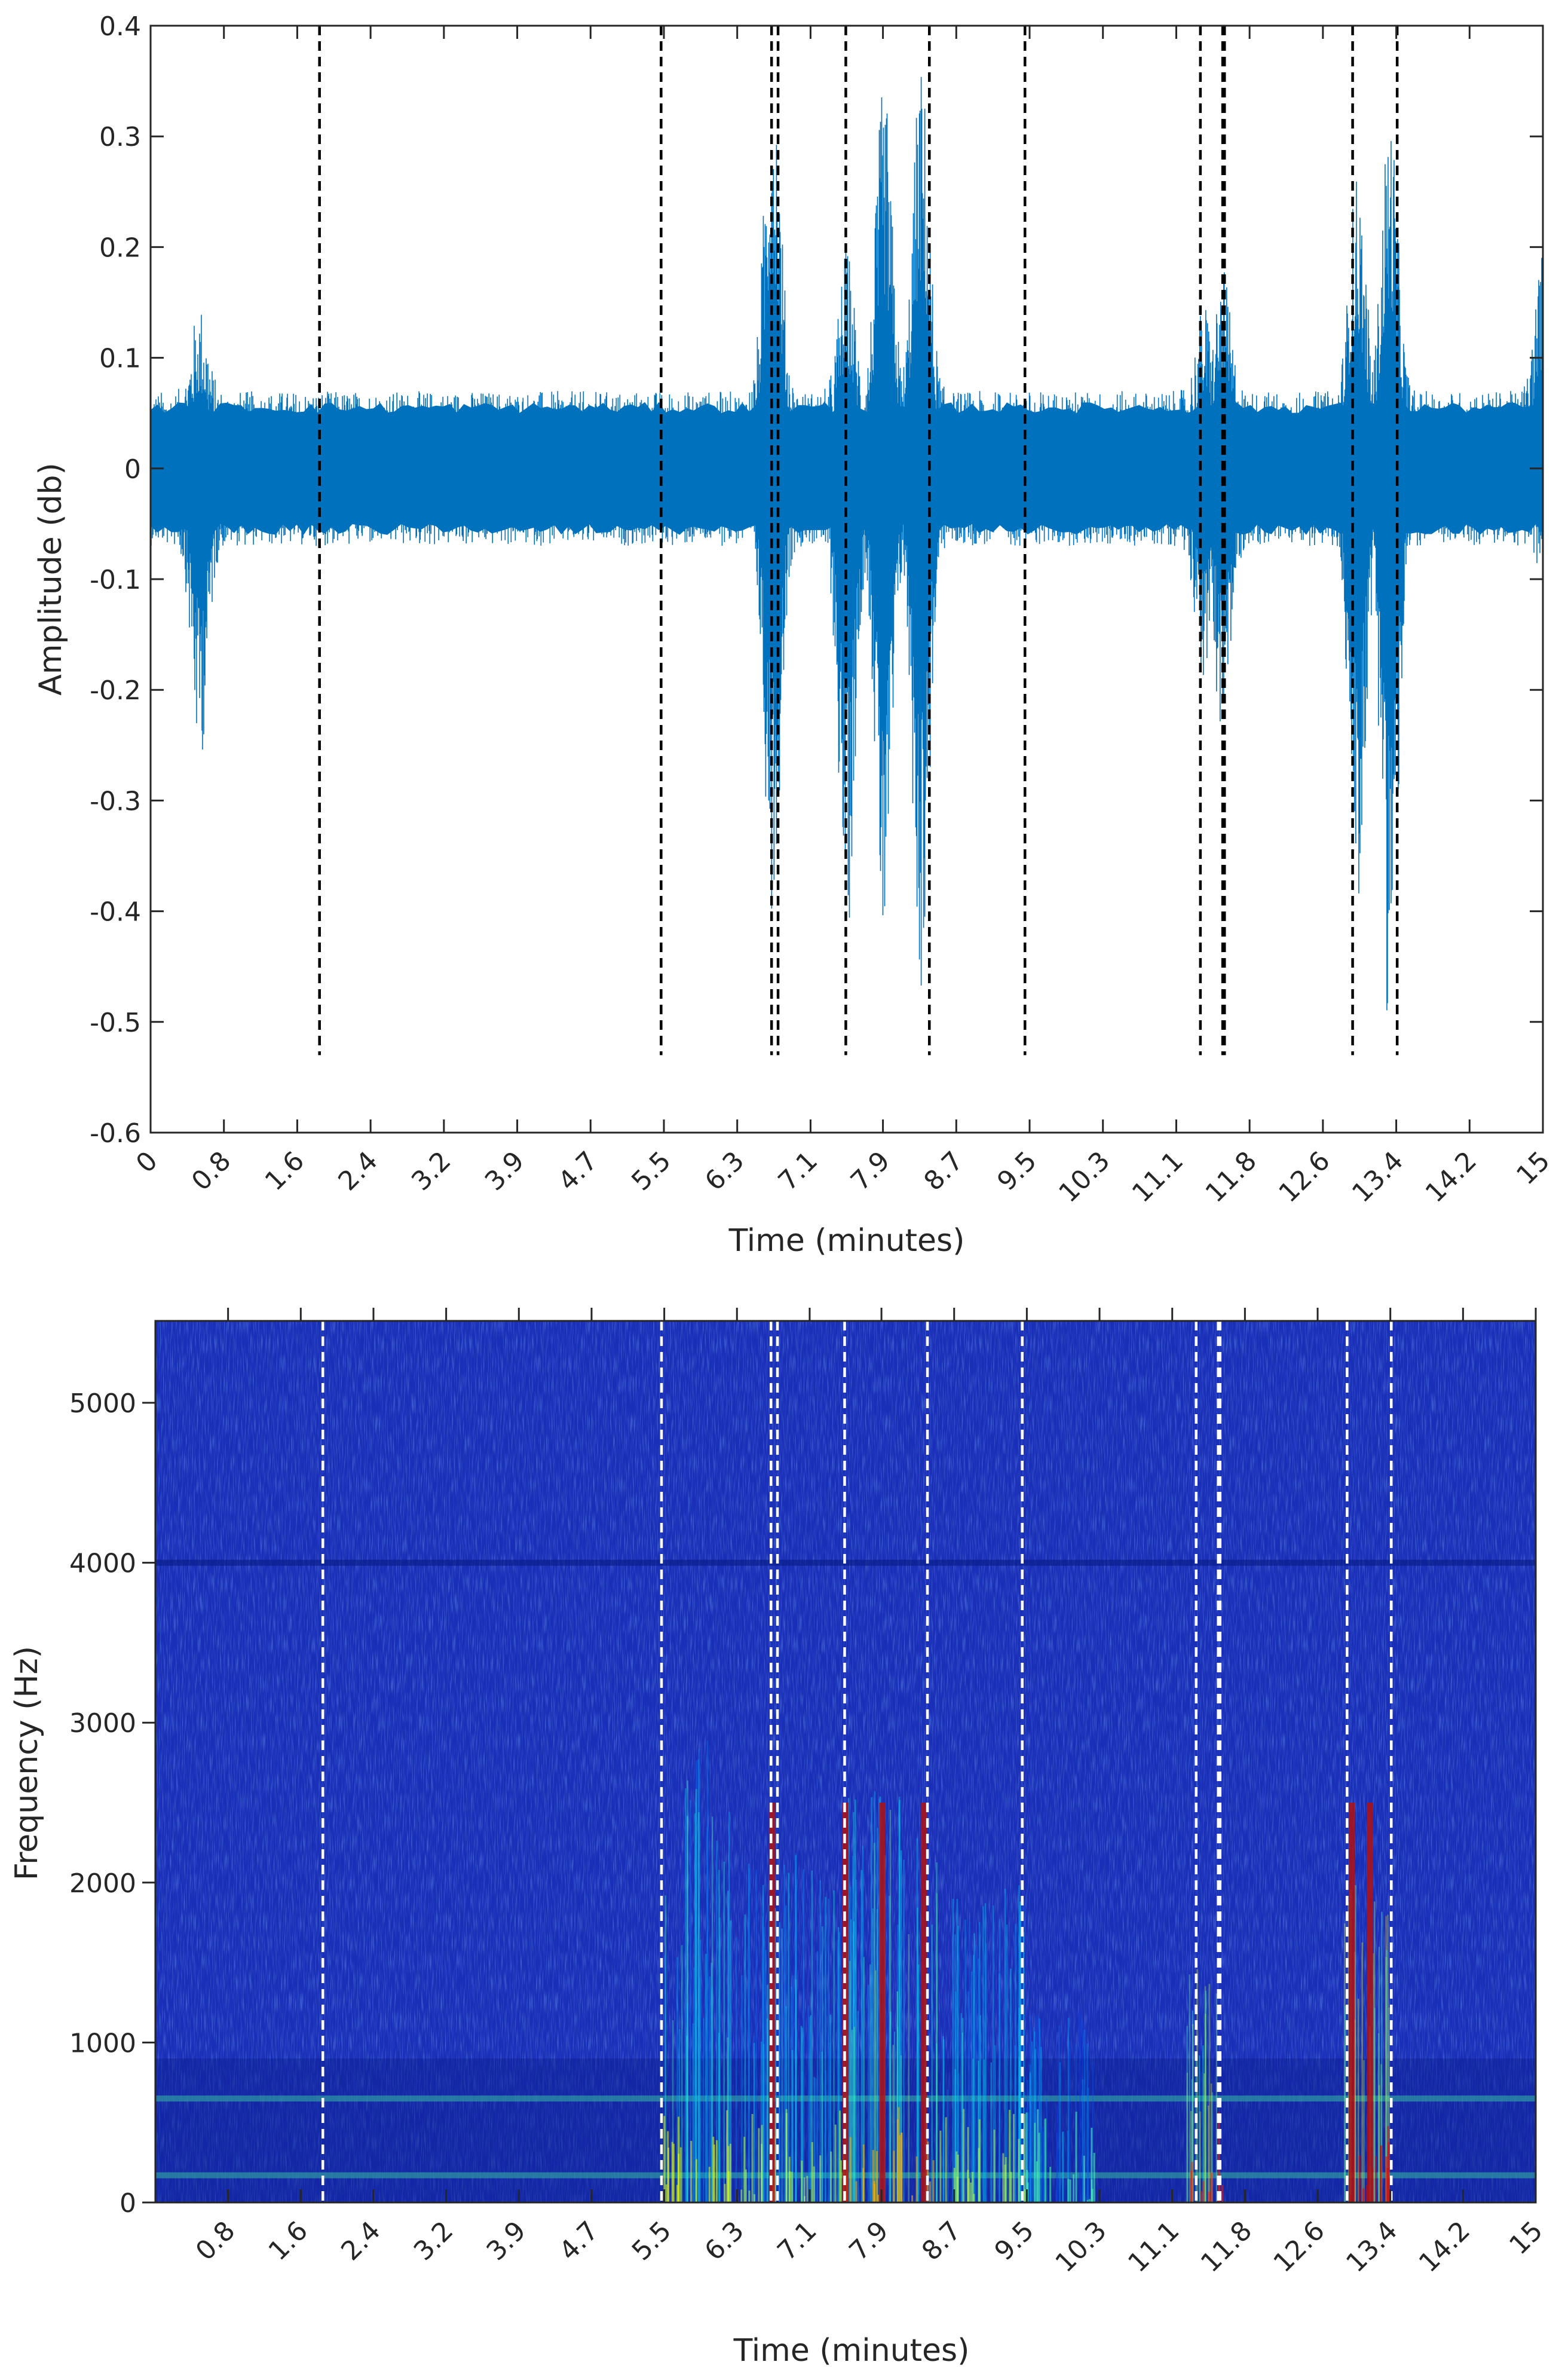 This screenshot has height=2377, width=1568. What do you see at coordinates (1017, 1171) in the screenshot?
I see `waveform-x-tick-label-12: 9.5` at bounding box center [1017, 1171].